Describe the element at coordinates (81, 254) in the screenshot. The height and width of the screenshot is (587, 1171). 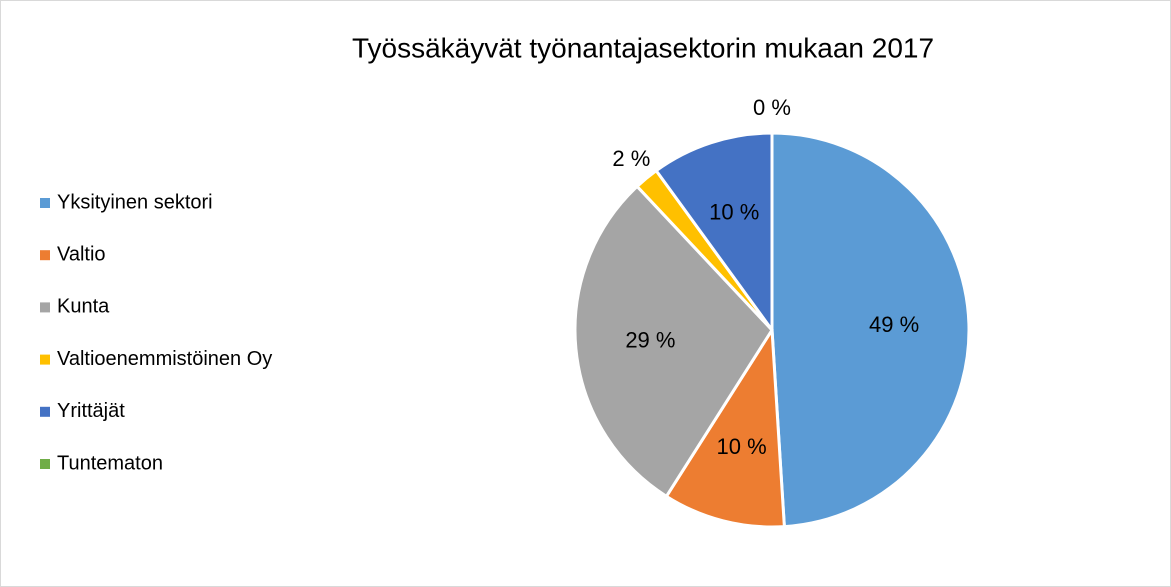
I see `legend-label: Valtio` at that location.